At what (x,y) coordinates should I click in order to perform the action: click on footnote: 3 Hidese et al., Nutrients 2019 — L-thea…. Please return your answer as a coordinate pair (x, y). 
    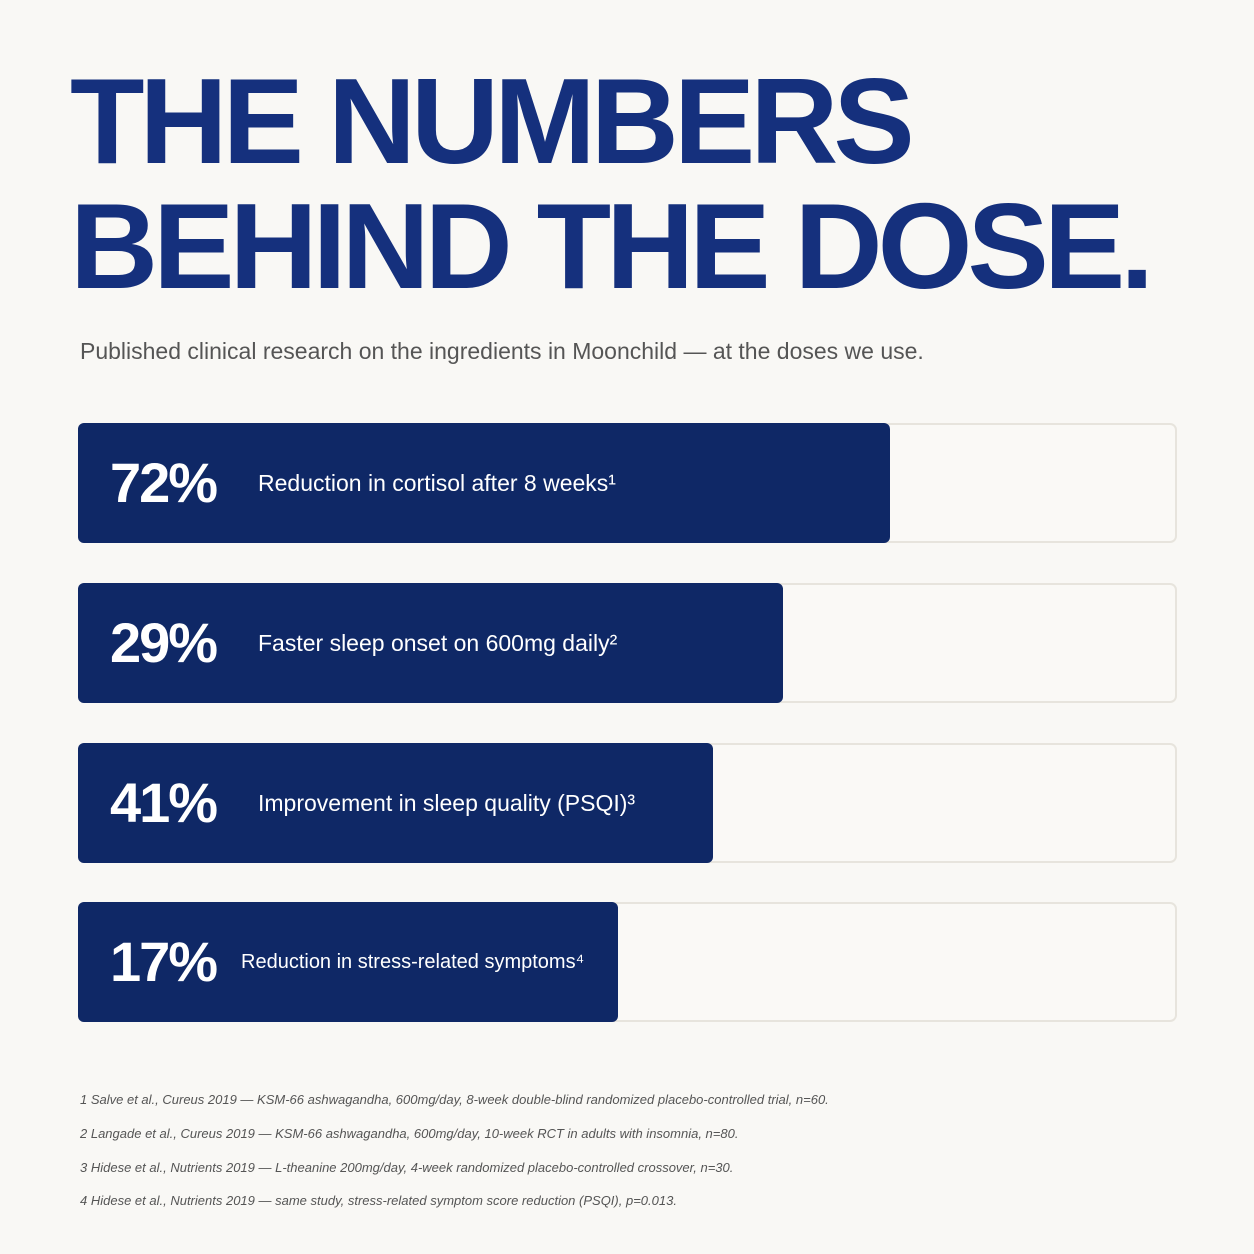
    Looking at the image, I should click on (407, 1167).